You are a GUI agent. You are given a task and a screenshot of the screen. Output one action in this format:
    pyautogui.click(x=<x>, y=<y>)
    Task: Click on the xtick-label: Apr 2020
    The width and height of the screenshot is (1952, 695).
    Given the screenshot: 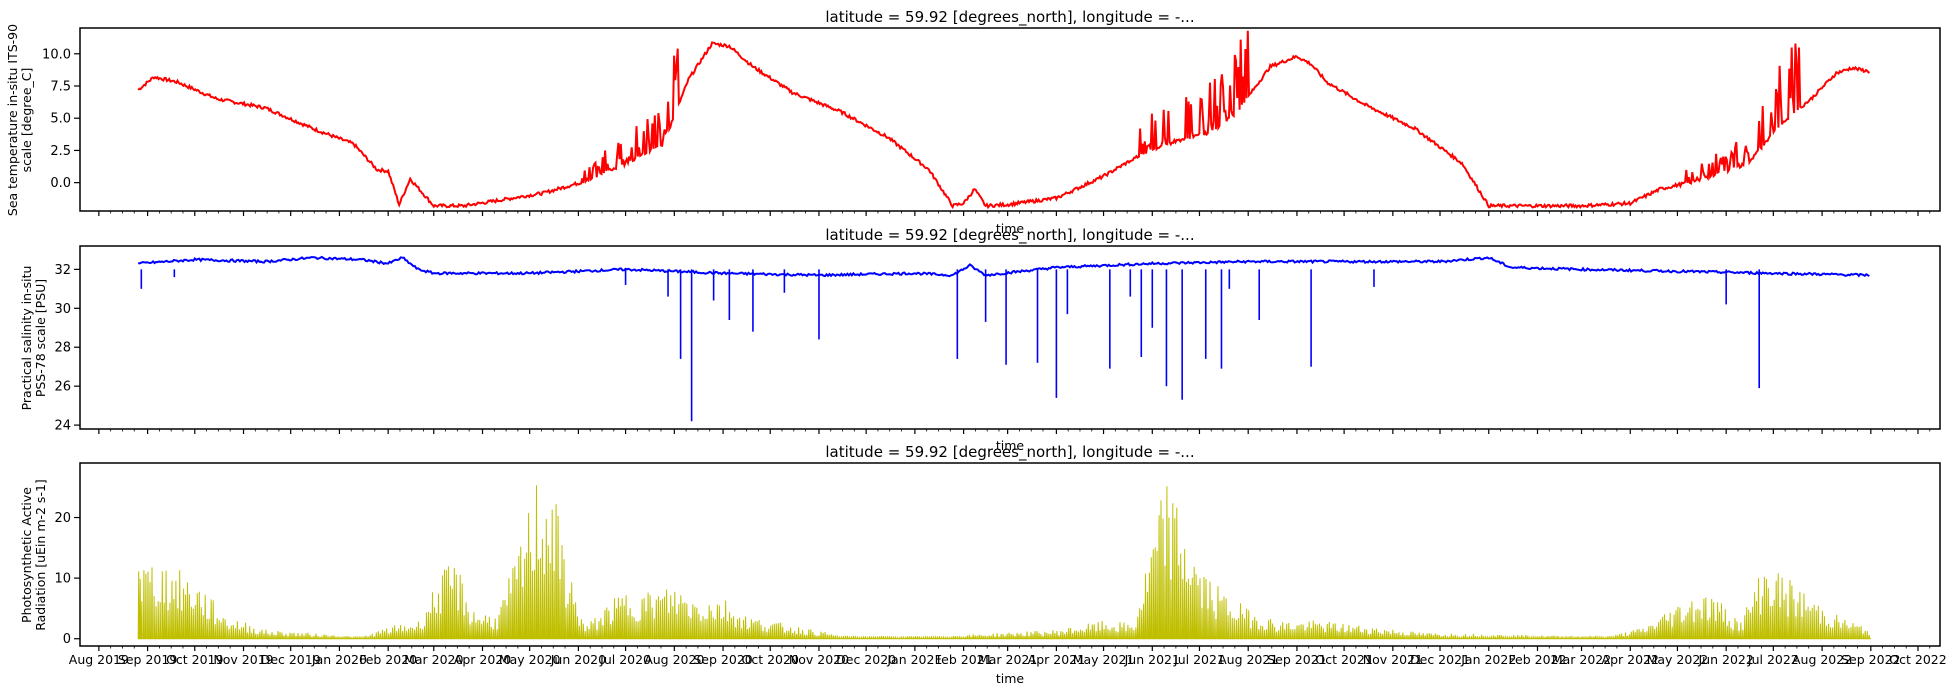 What is the action you would take?
    pyautogui.click(x=482, y=659)
    